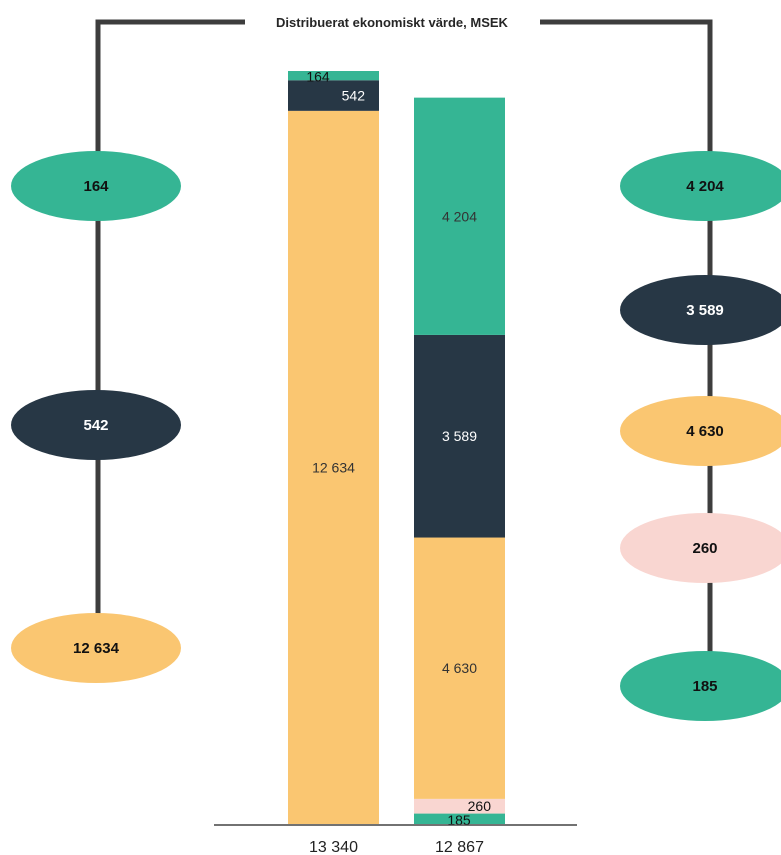 The height and width of the screenshot is (855, 781). I want to click on callout-label: 542, so click(95, 425).